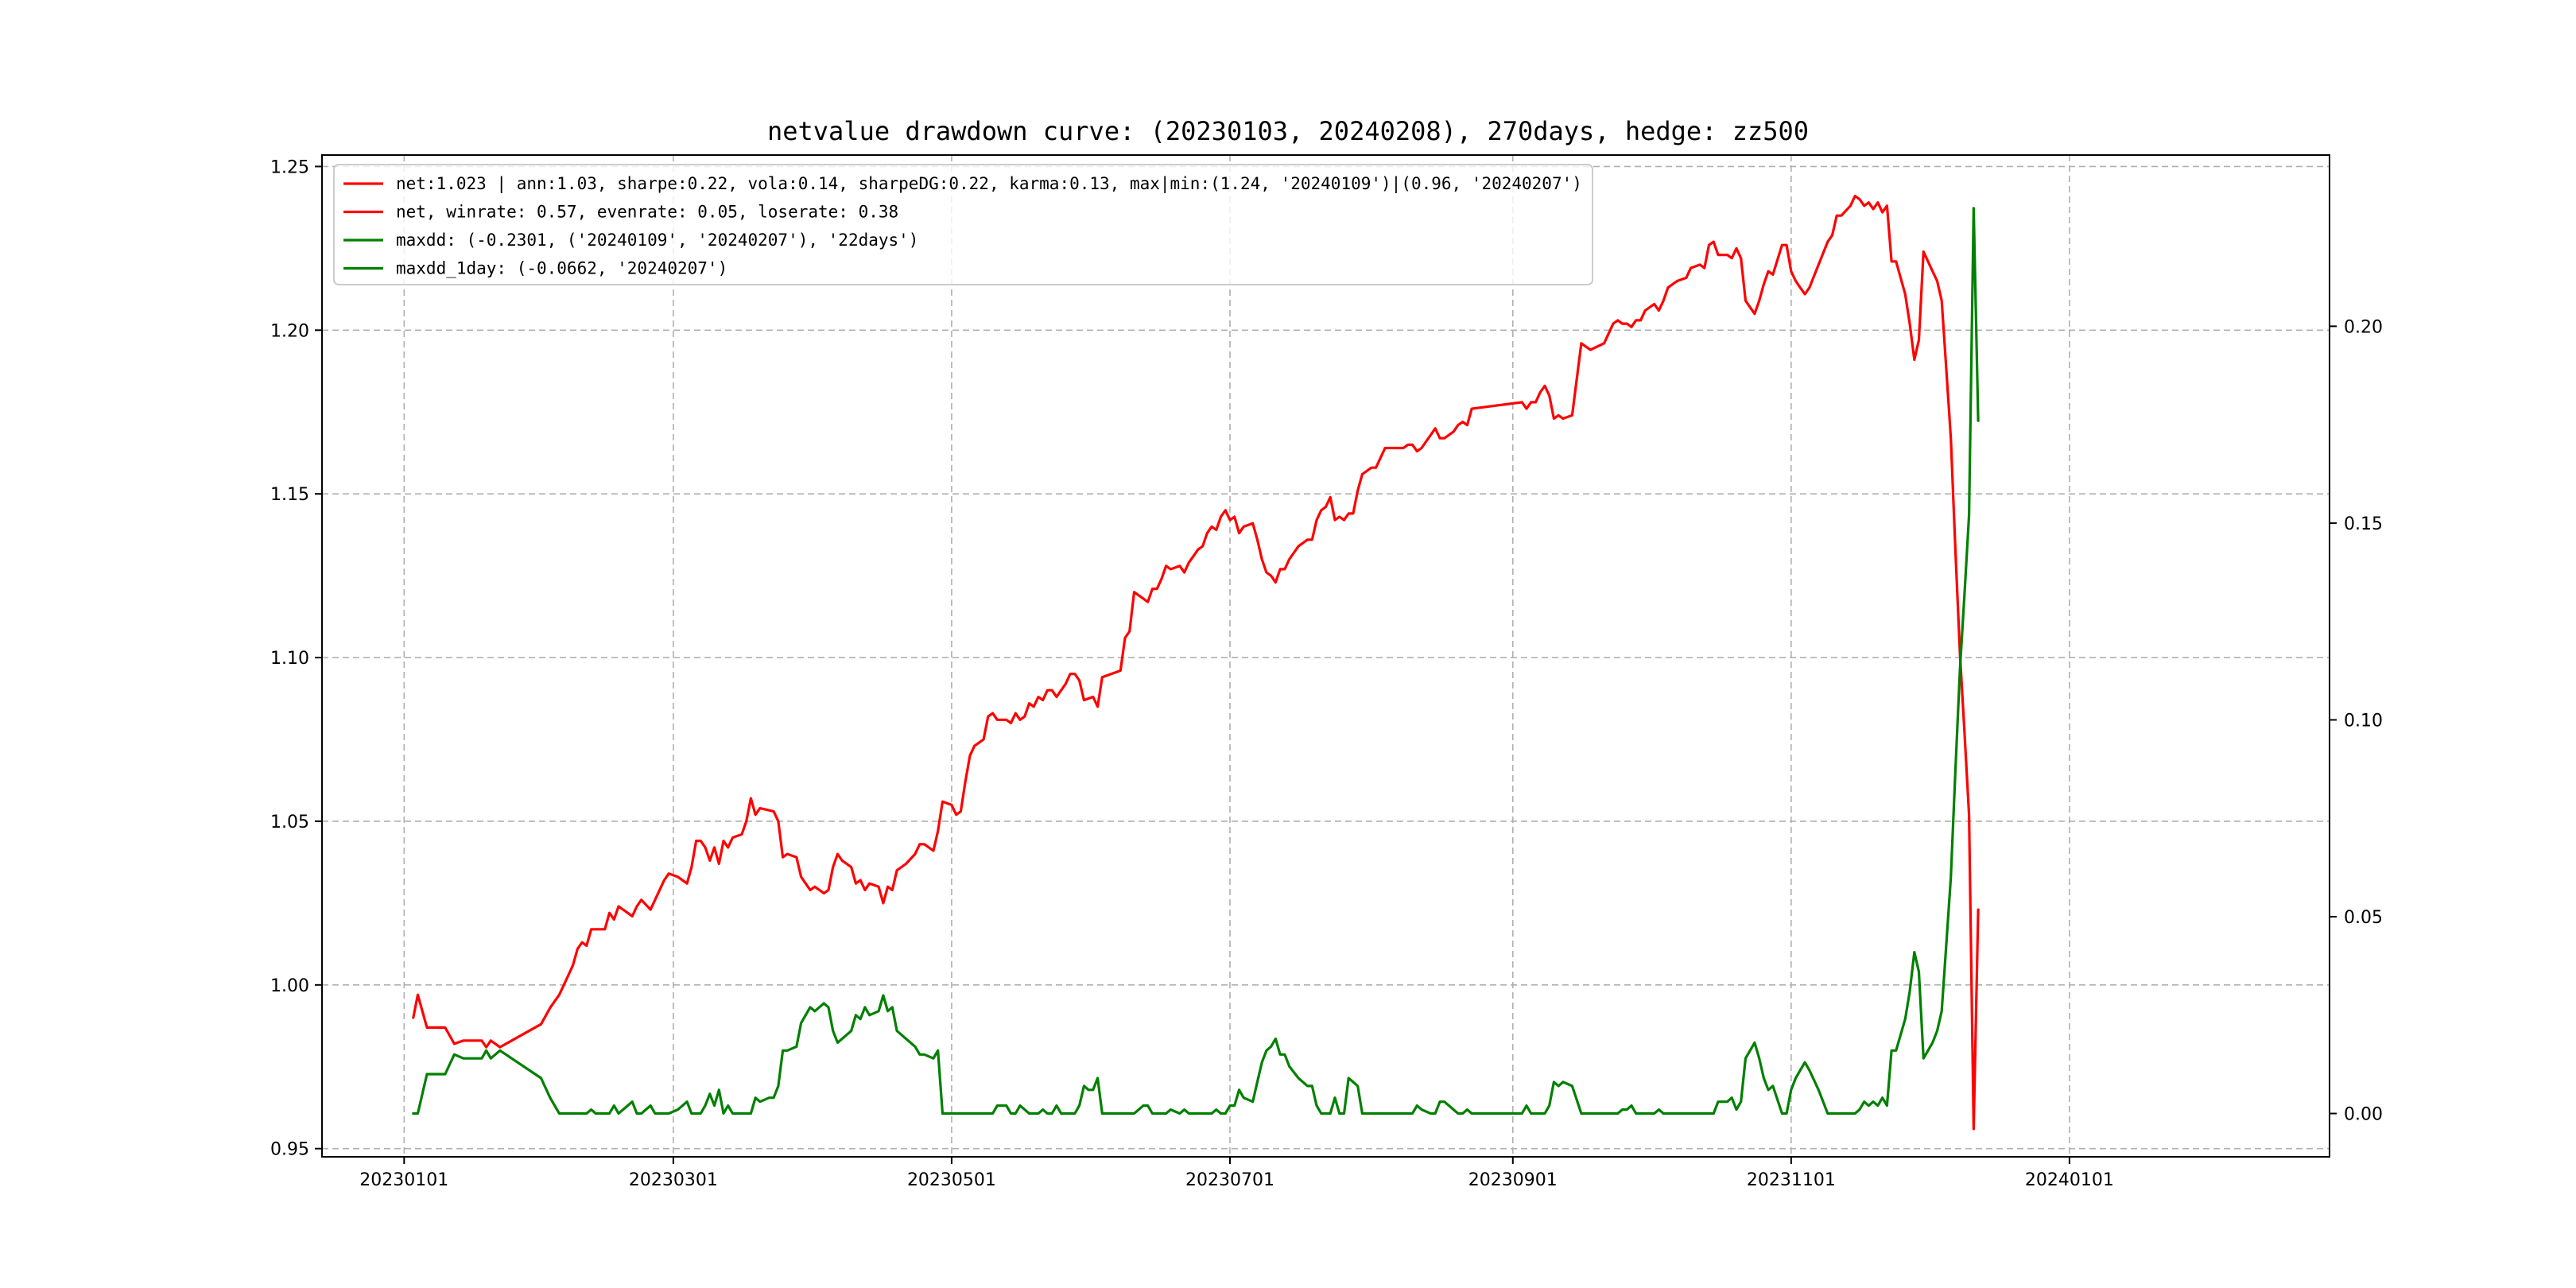 The height and width of the screenshot is (1288, 2576). I want to click on x-tick-label: 20240101, so click(2070, 1180).